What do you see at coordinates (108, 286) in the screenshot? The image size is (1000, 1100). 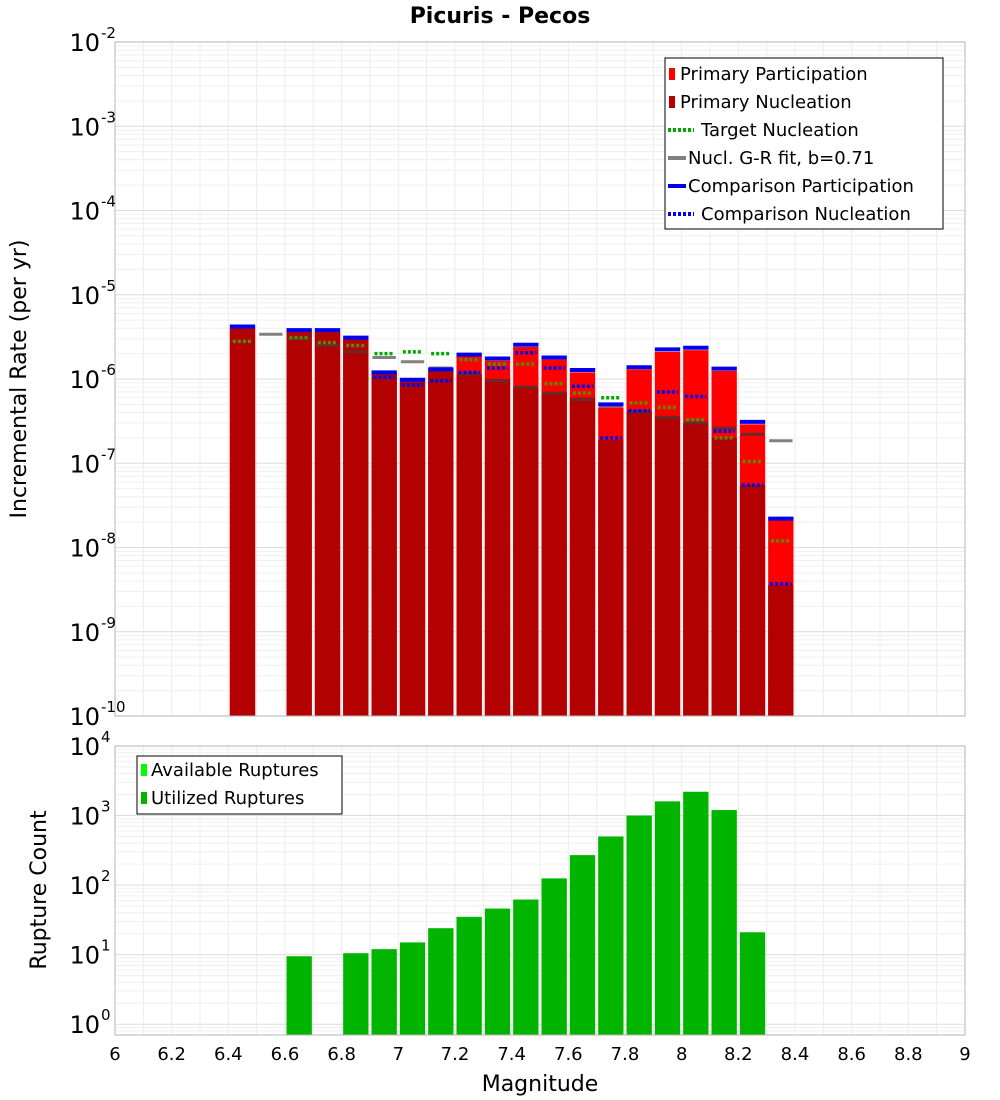 I see `top-y-tick-exponent: -5` at bounding box center [108, 286].